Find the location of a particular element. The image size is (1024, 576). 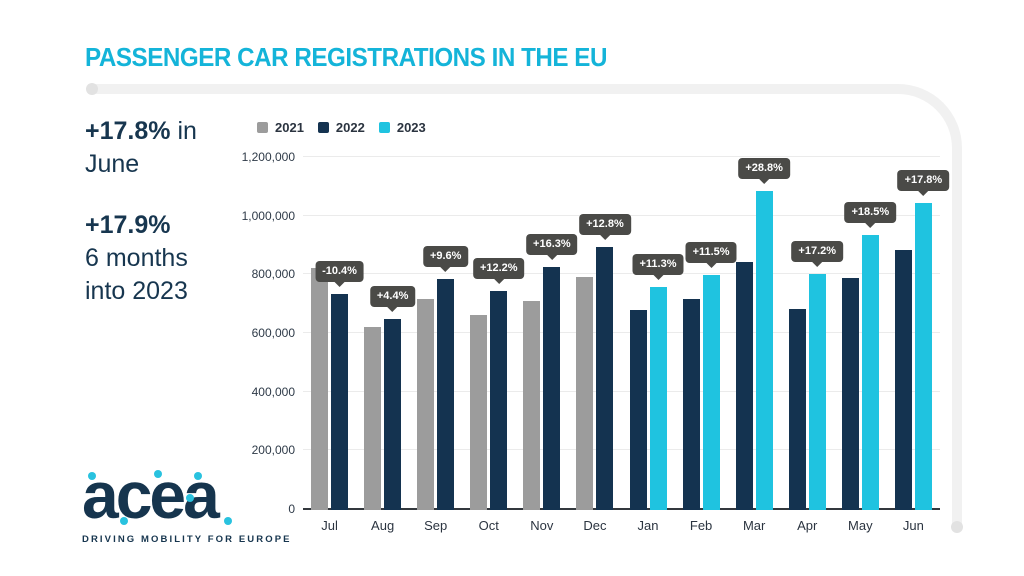

bar-2021-jul is located at coordinates (320, 389).